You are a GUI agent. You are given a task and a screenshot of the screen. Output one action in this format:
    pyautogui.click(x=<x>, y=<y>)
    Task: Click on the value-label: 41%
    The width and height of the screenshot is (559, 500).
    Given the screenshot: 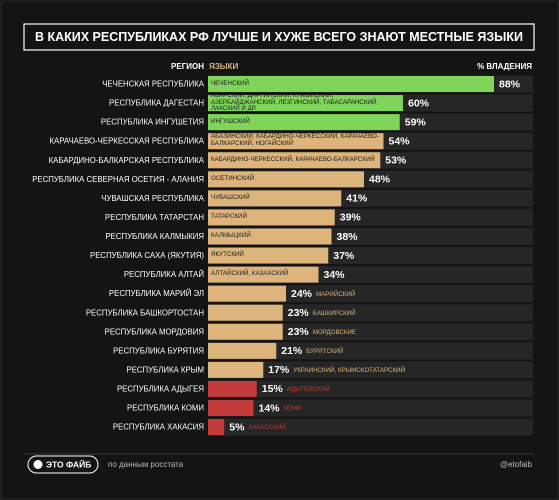 What is the action you would take?
    pyautogui.click(x=357, y=199)
    